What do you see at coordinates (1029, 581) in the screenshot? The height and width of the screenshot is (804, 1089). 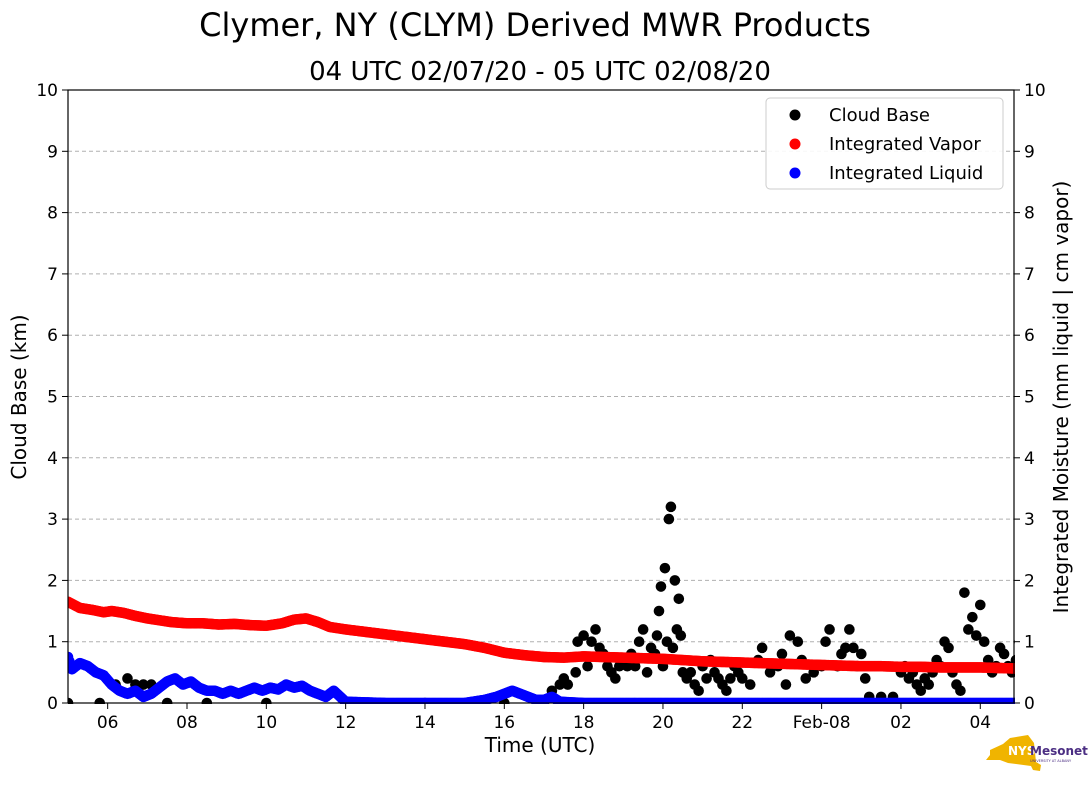 I see `y-tick-label-right: 2` at bounding box center [1029, 581].